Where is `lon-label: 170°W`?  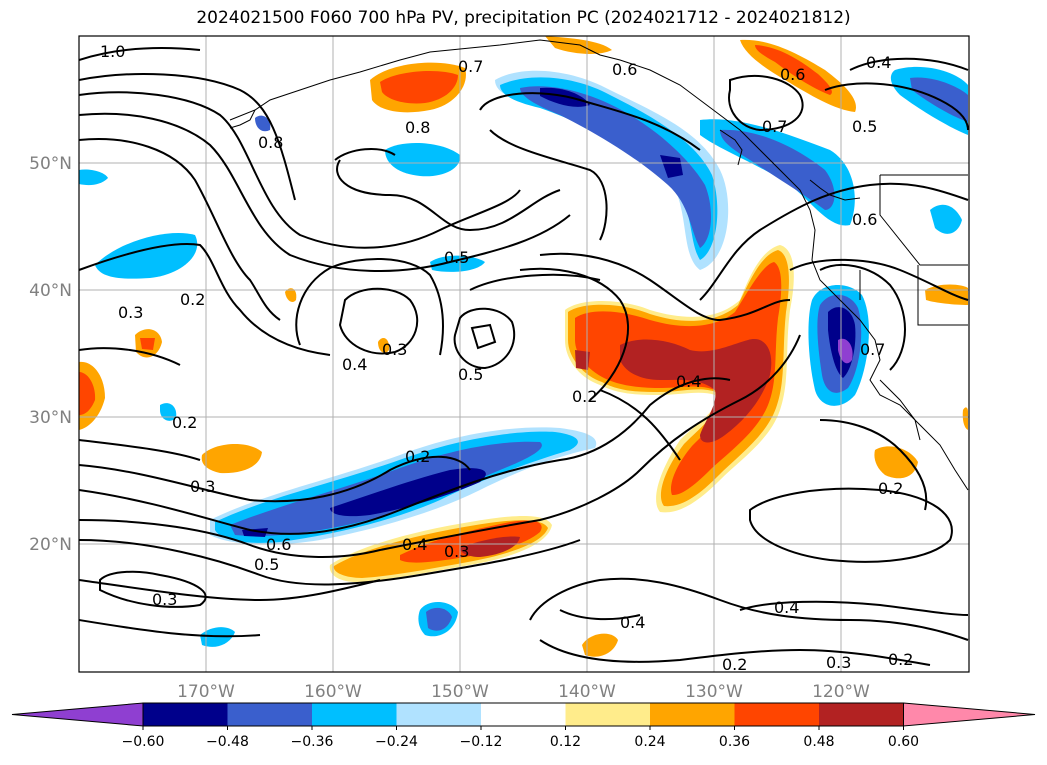
lon-label: 170°W is located at coordinates (206, 692).